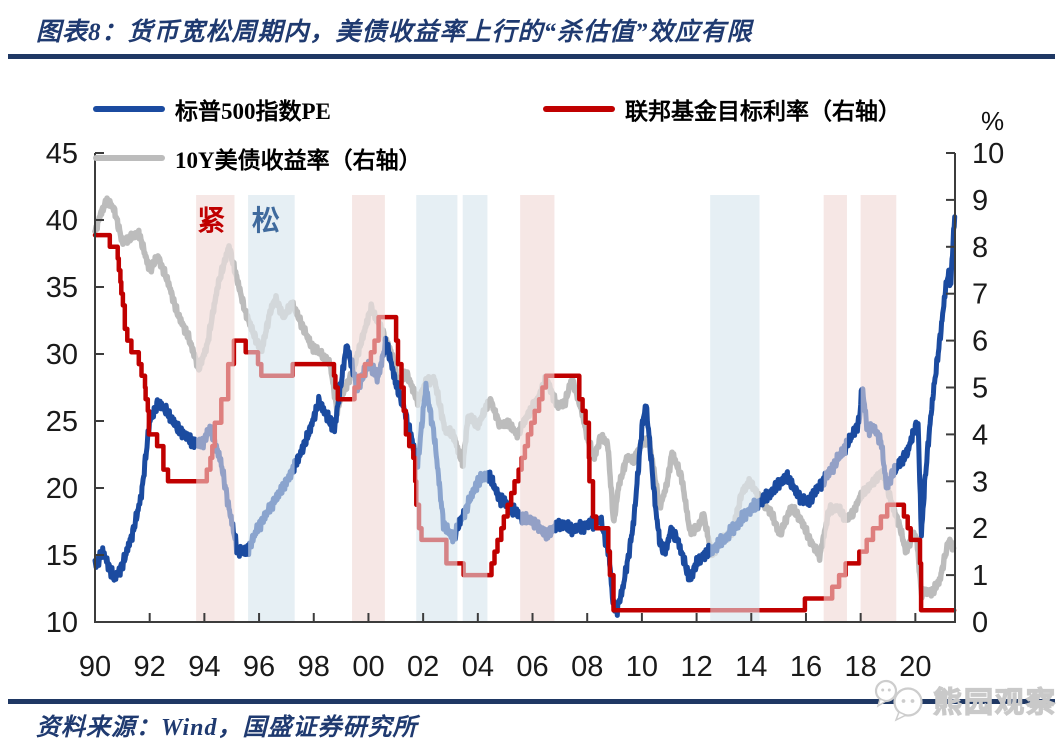 This screenshot has width=1063, height=747. Describe the element at coordinates (204, 667) in the screenshot. I see `x-axis-label: 94` at that location.